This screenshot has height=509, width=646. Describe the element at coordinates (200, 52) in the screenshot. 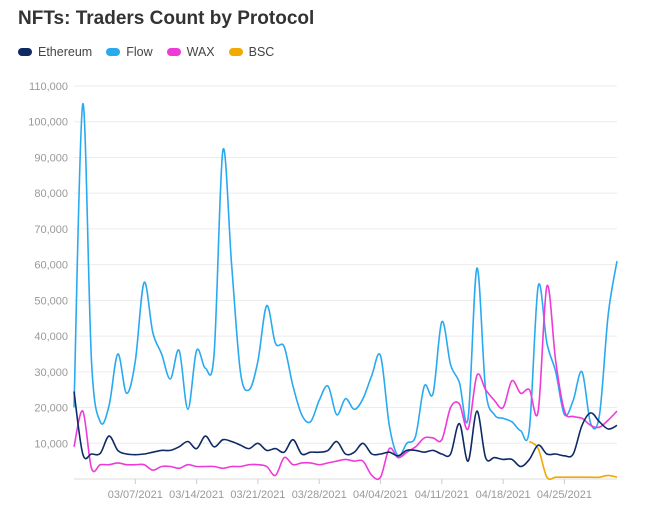

I see `legend-label-wax: WAX` at that location.